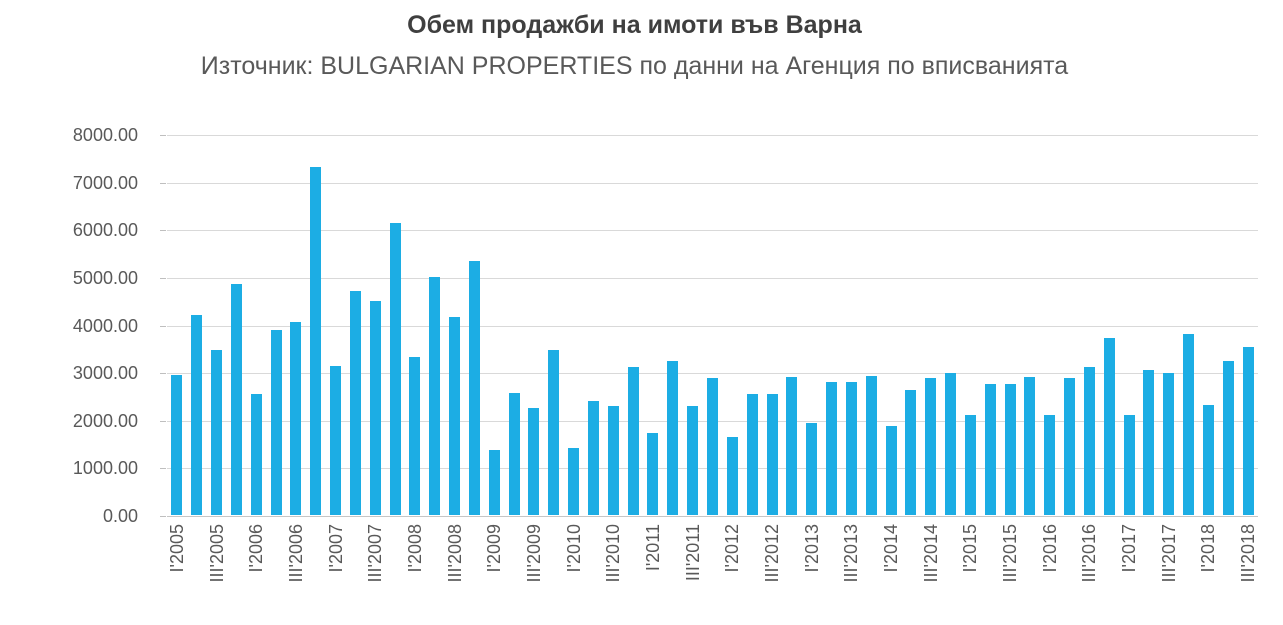  What do you see at coordinates (177, 444) in the screenshot?
I see `bar-I'2005` at bounding box center [177, 444].